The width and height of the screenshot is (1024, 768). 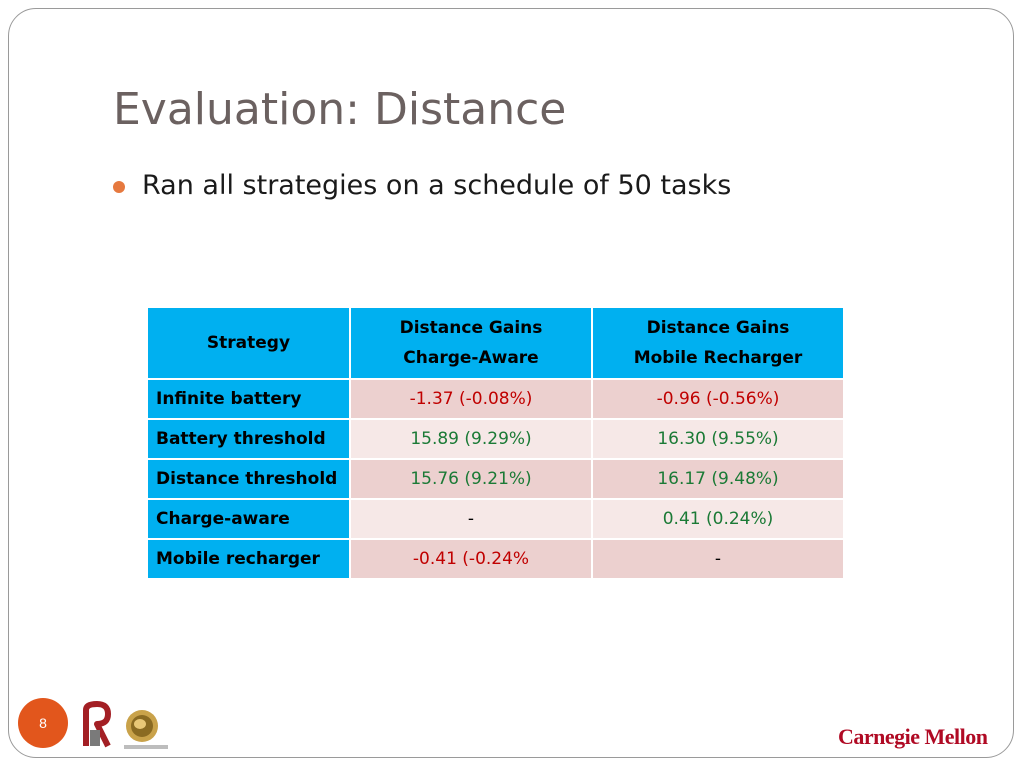 What do you see at coordinates (248, 519) in the screenshot?
I see `row-strategy-label: Charge-aware` at bounding box center [248, 519].